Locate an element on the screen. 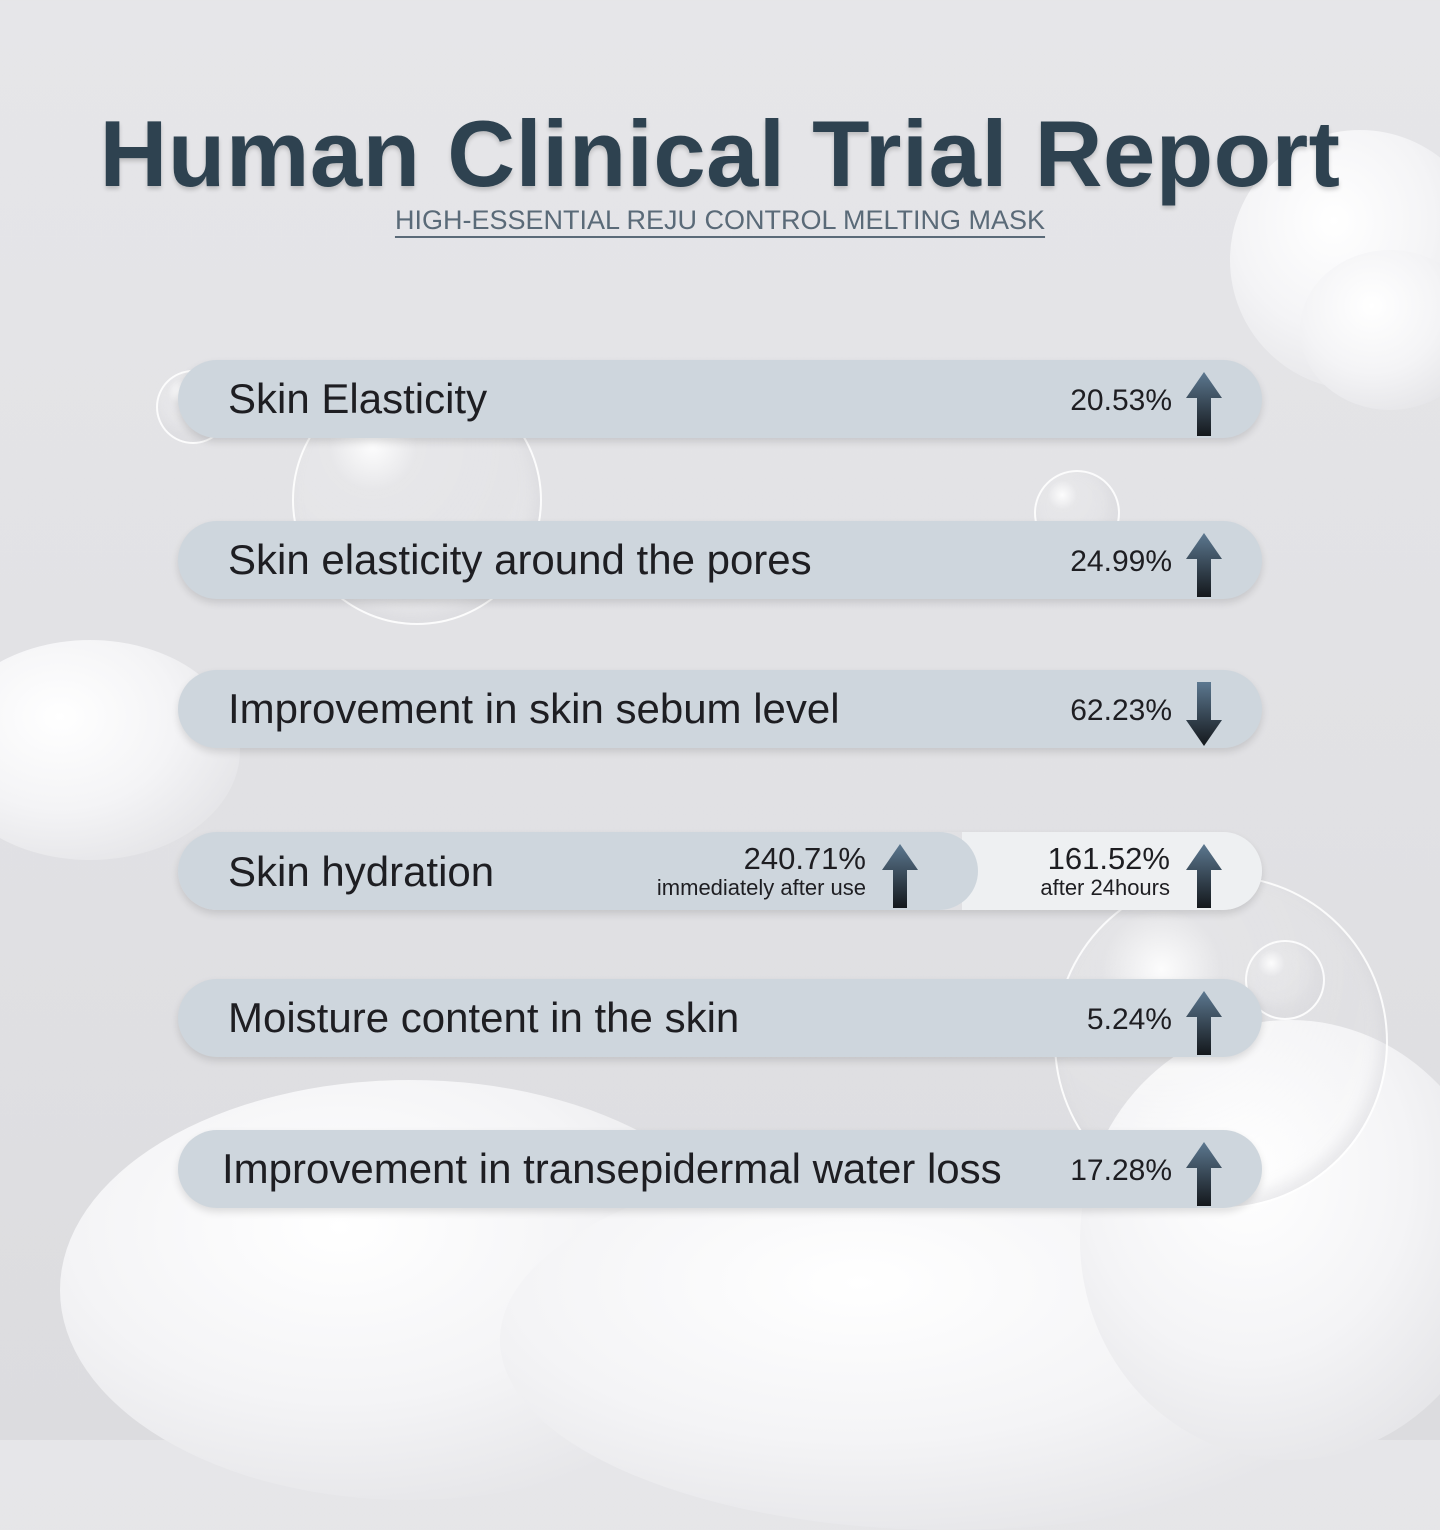  metric-row-sebum-level: Improvement in skin sebum level 62.23% is located at coordinates (720, 709).